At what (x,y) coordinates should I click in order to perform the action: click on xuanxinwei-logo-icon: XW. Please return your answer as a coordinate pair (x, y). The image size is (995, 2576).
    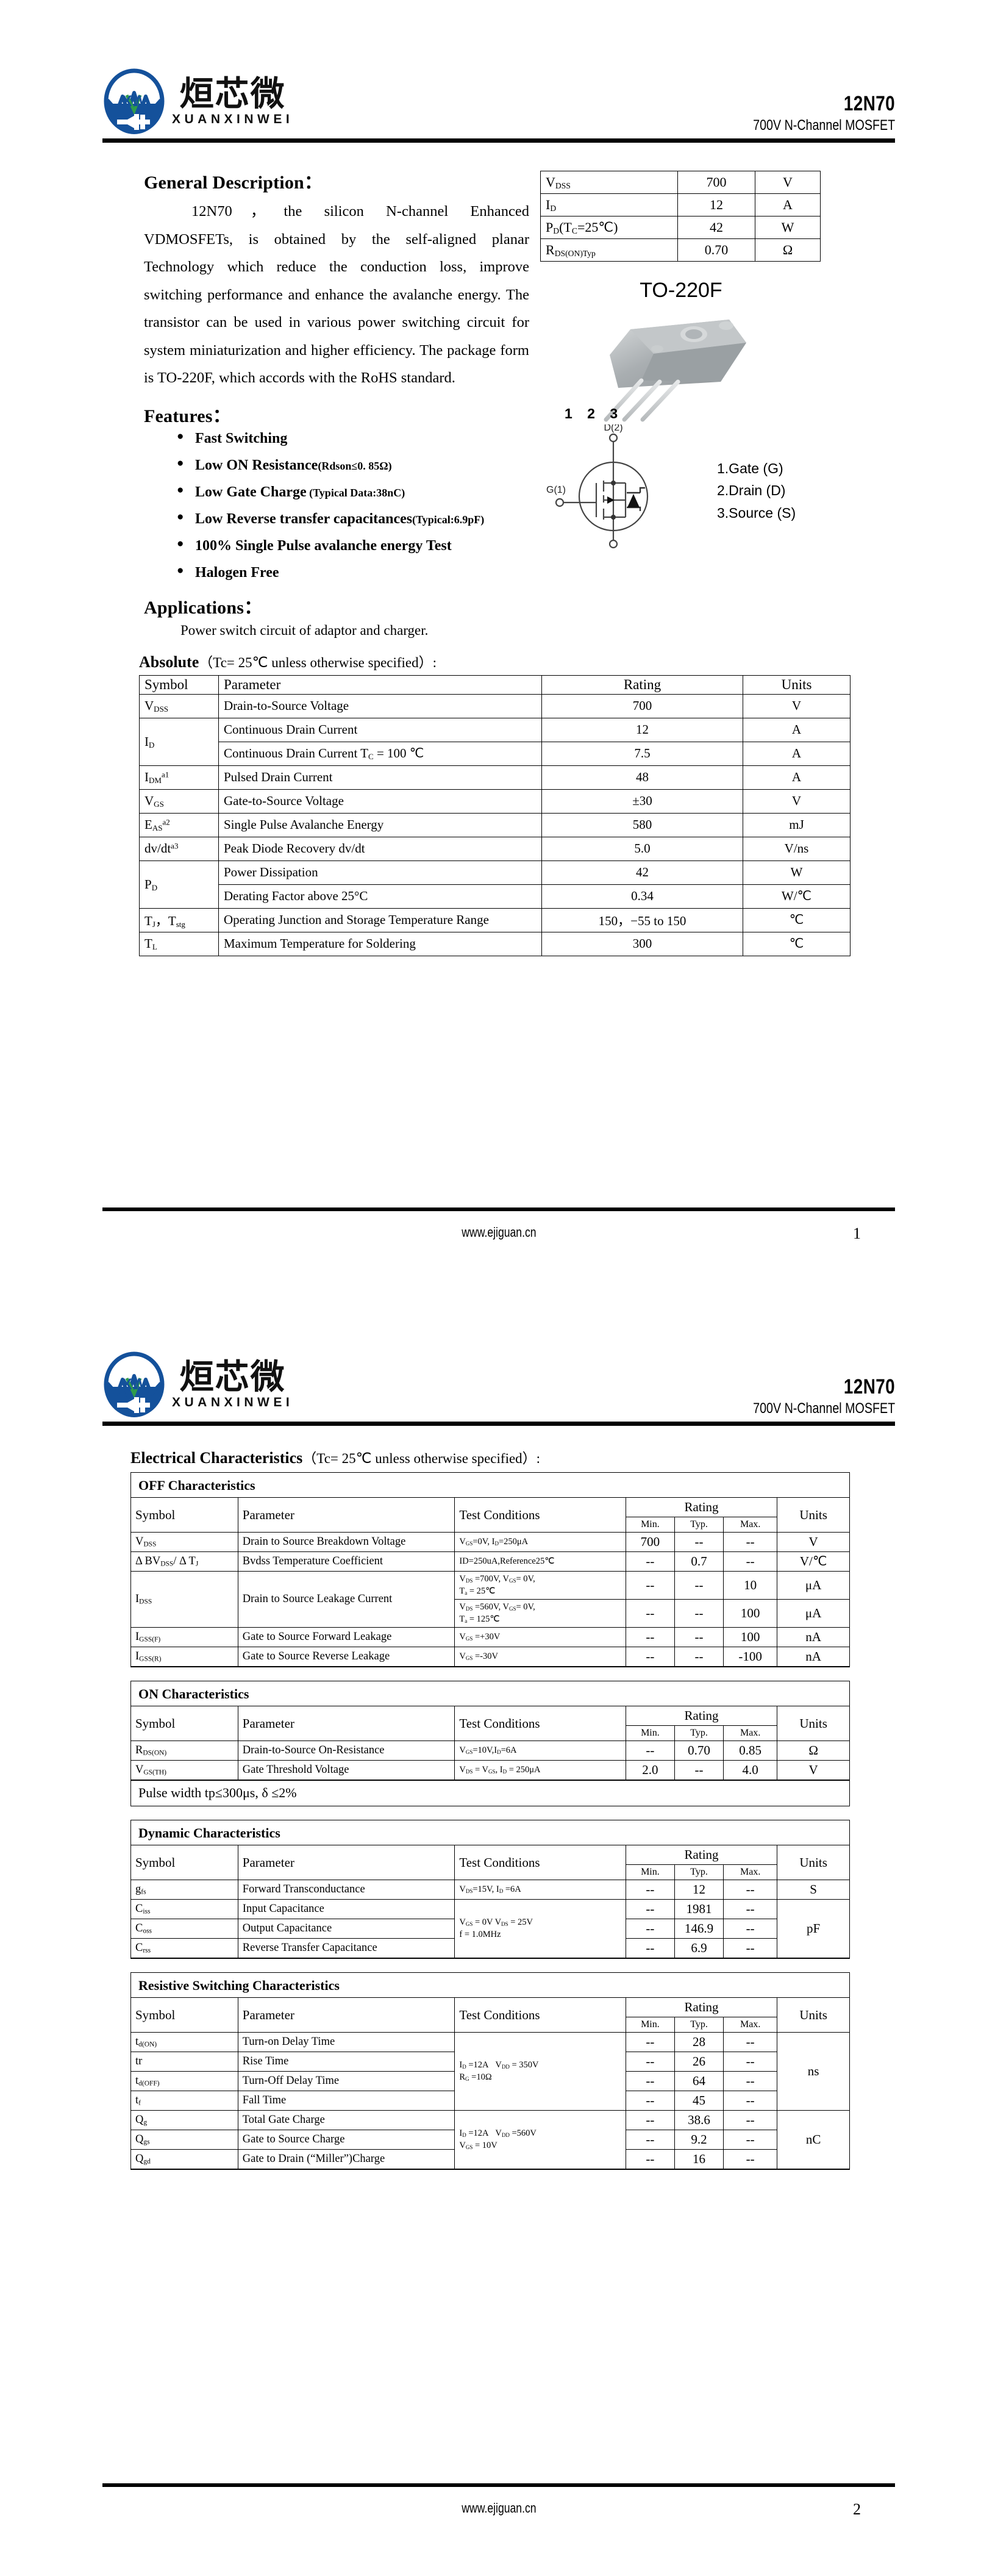
    Looking at the image, I should click on (134, 101).